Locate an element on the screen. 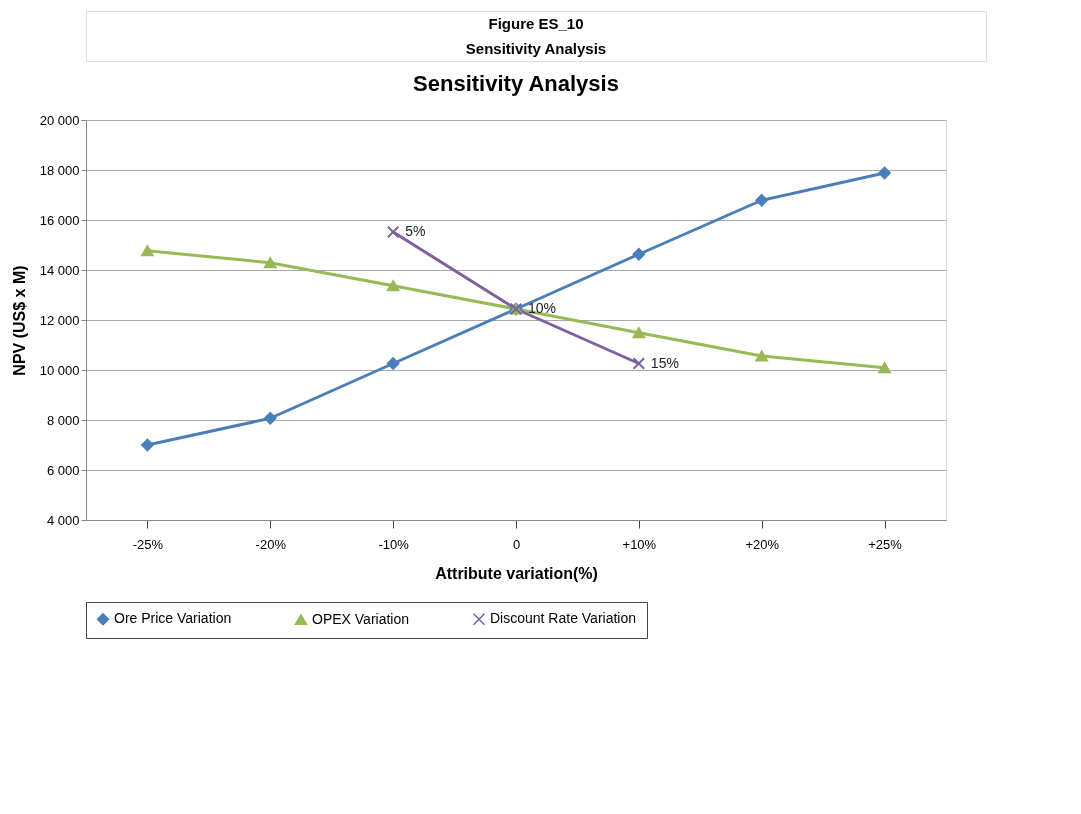 This screenshot has width=1081, height=814. annotation: 10% is located at coordinates (542, 308).